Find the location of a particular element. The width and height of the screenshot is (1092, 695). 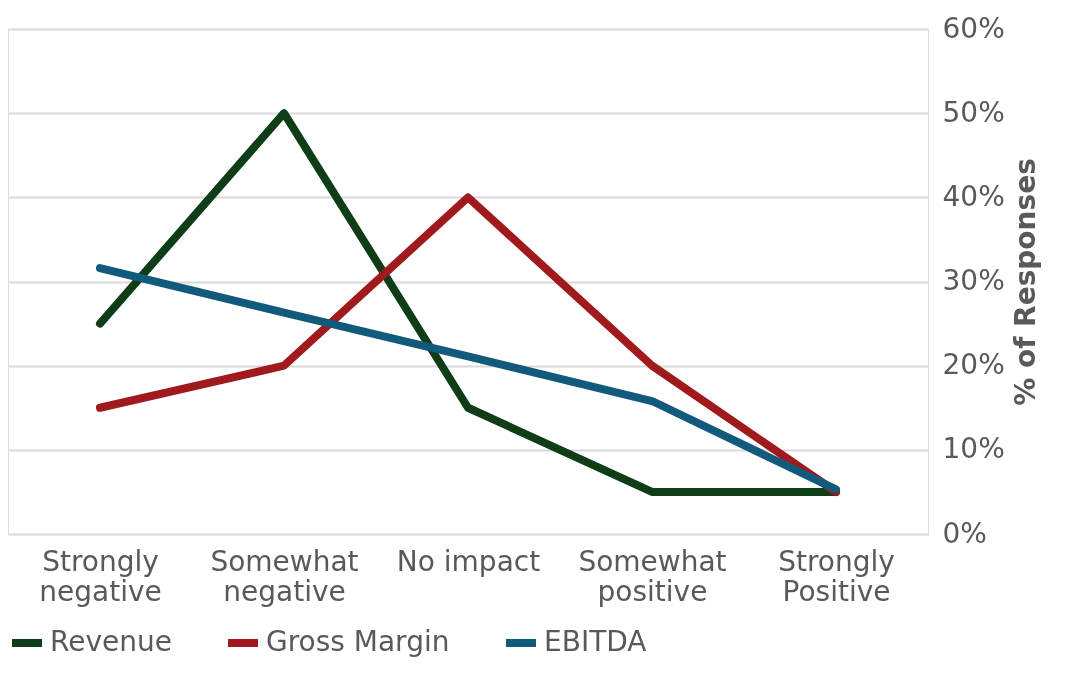

x-tick-label: Somewhat negative is located at coordinates (284, 576).